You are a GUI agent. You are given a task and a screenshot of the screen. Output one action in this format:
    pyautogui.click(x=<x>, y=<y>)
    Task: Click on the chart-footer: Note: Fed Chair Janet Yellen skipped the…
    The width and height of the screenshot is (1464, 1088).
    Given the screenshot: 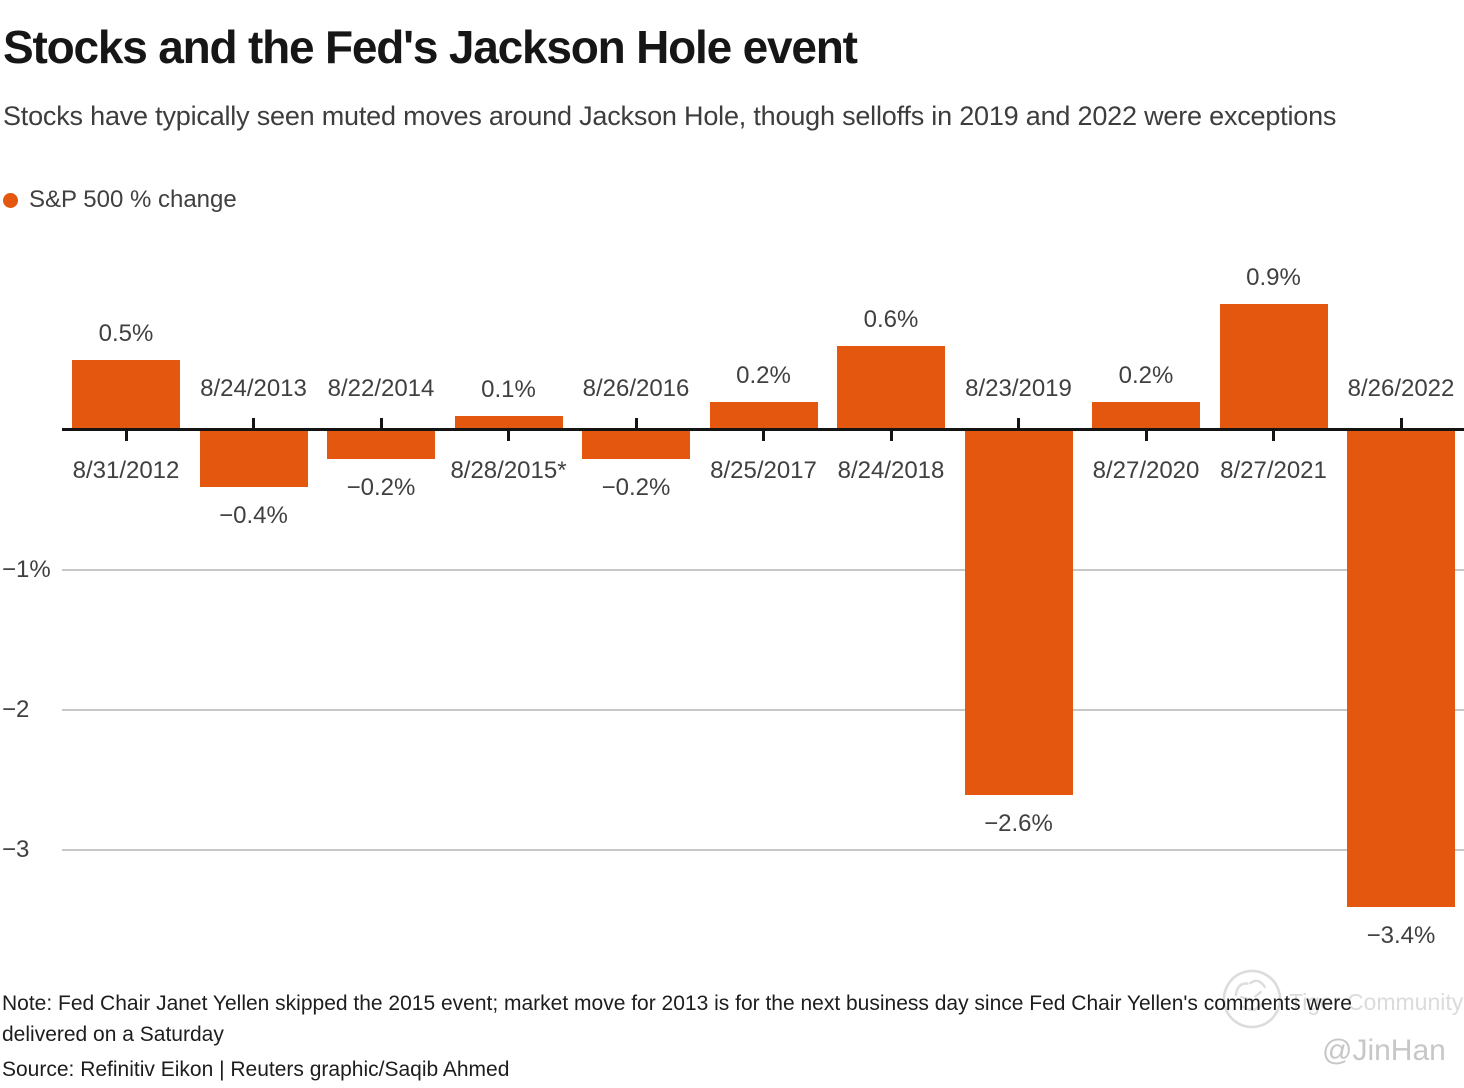 What is the action you would take?
    pyautogui.click(x=677, y=1036)
    